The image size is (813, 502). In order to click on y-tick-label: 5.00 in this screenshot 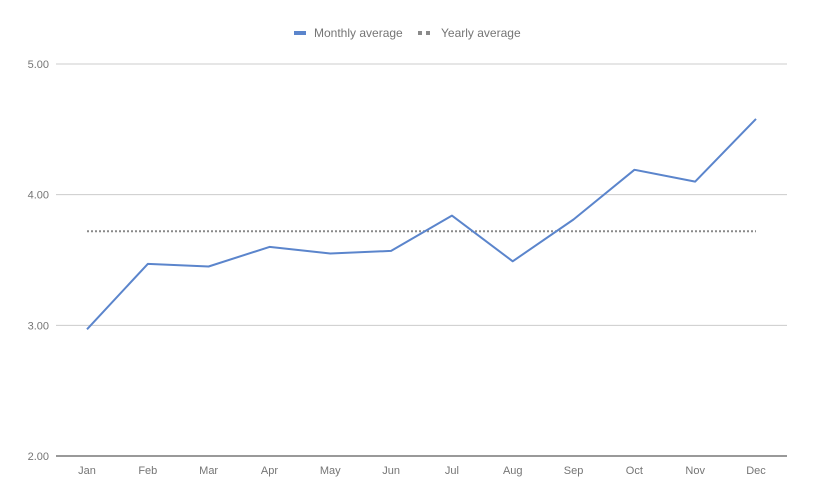, I will do `click(38, 65)`.